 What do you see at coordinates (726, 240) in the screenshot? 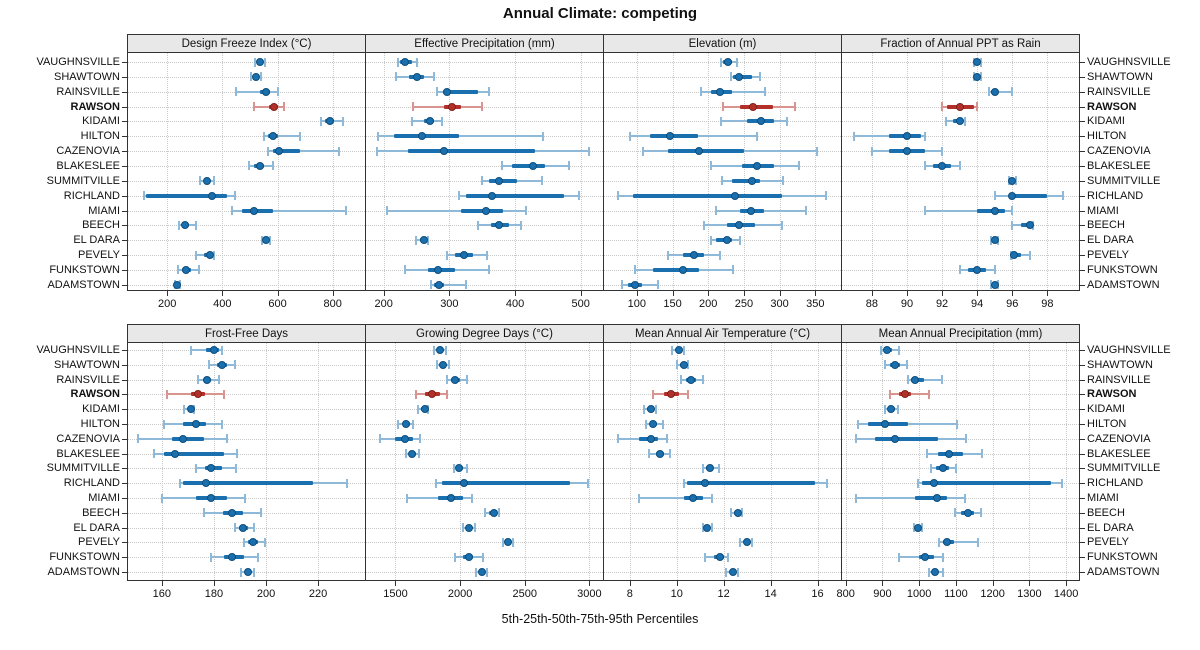
I see `median-dot-el-dara` at bounding box center [726, 240].